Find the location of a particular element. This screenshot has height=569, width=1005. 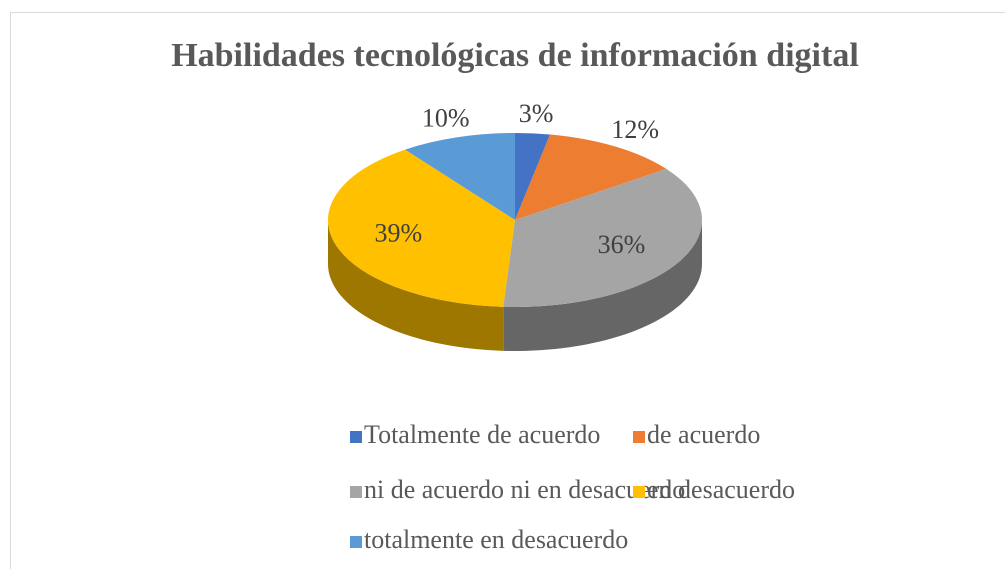

data-label: 36% is located at coordinates (622, 244).